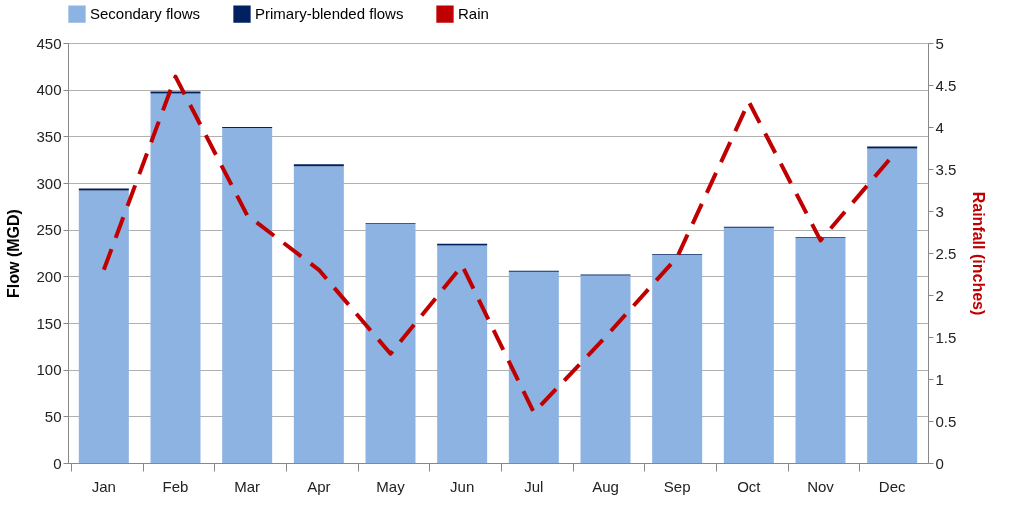 Image resolution: width=1026 pixels, height=525 pixels. I want to click on x-tick-label: Jun, so click(462, 486).